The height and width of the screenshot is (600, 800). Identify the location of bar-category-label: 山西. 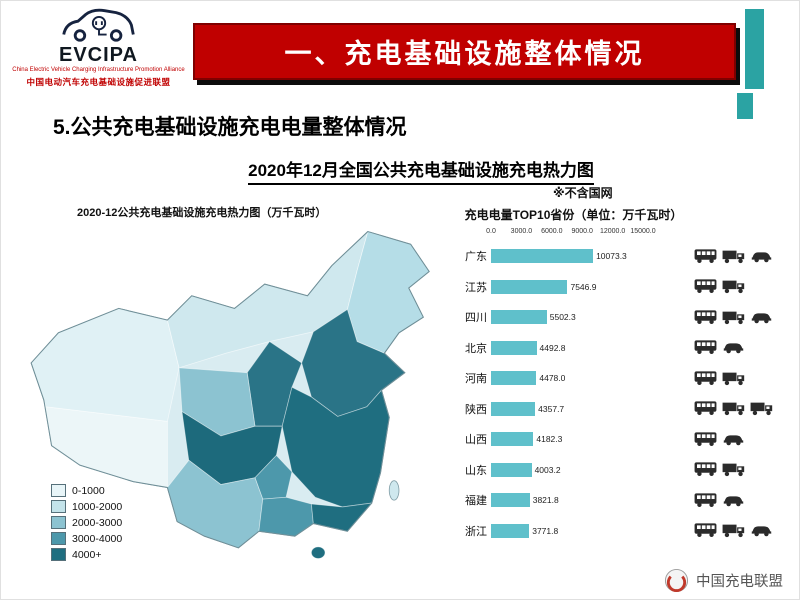
(476, 440).